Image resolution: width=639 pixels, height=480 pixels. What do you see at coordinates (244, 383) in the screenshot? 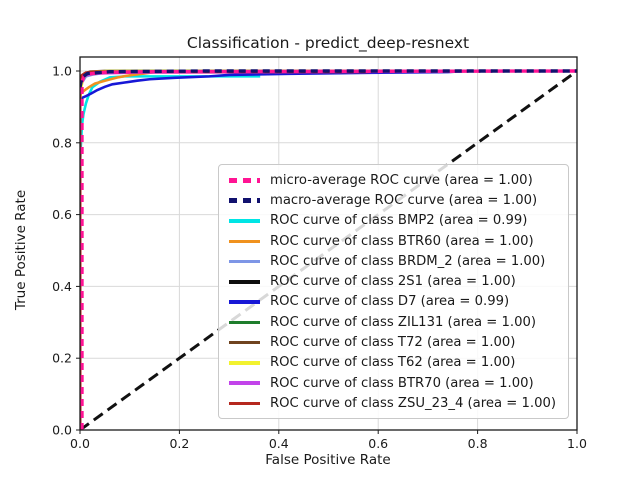
I see `legend-swatch-BTR70` at bounding box center [244, 383].